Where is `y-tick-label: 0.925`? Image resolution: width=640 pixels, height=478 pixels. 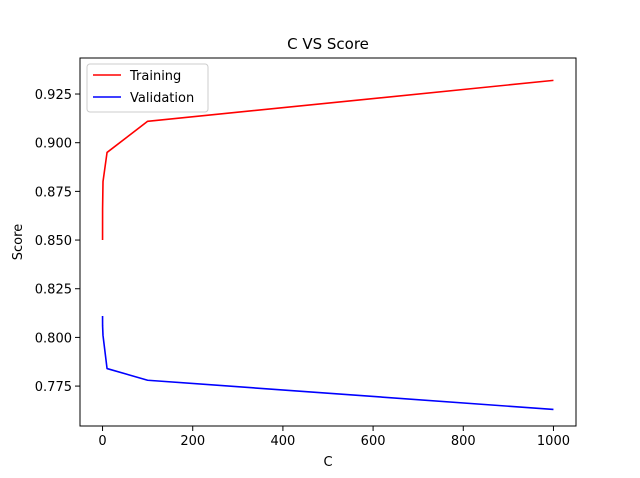
y-tick-label: 0.925 is located at coordinates (53, 95).